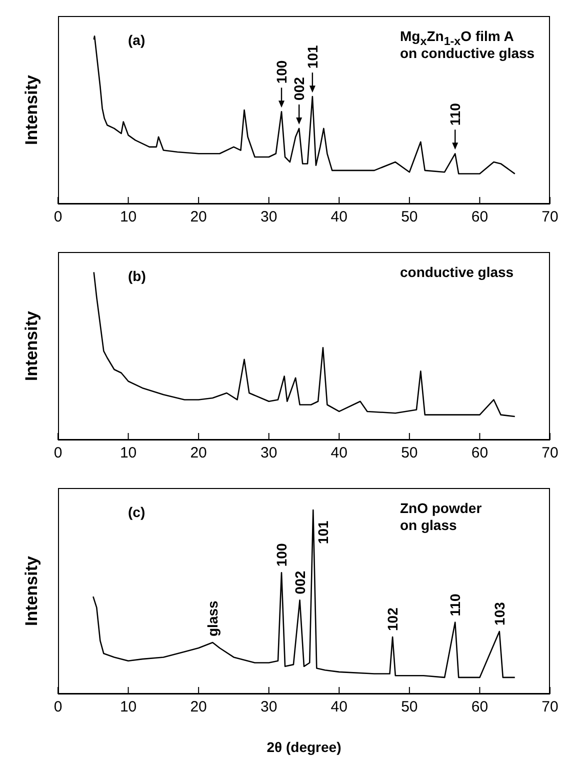  I want to click on annotation: on conductive glass, so click(467, 53).